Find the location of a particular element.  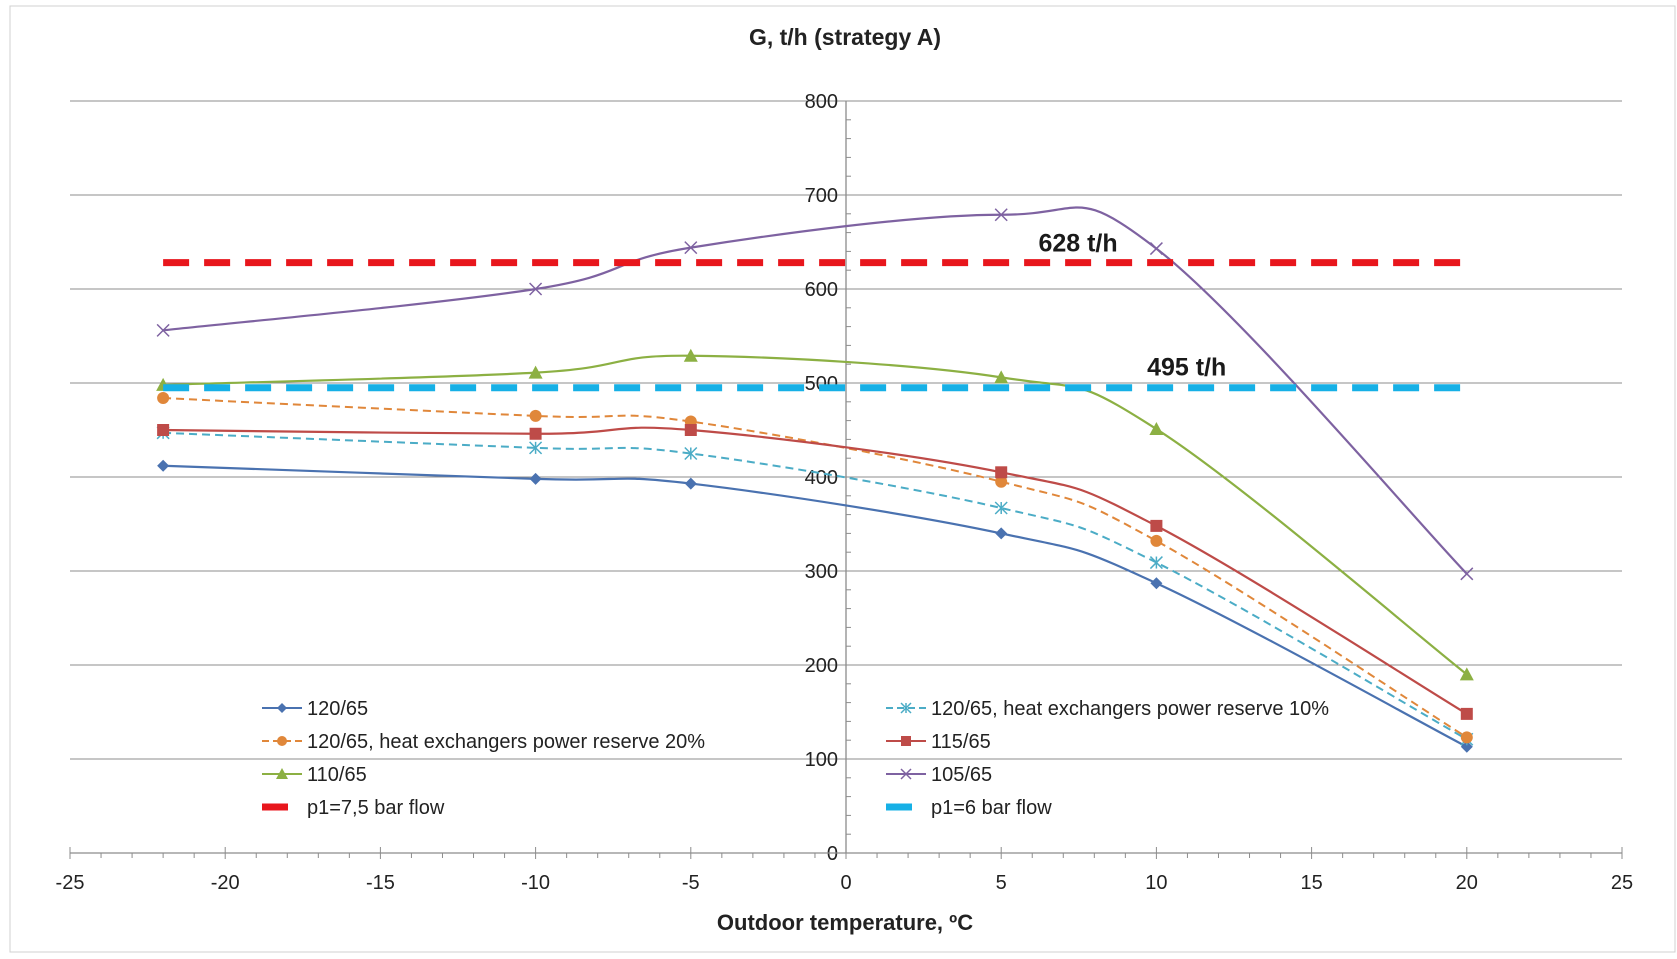

legend-label: 105/65 is located at coordinates (961, 775).